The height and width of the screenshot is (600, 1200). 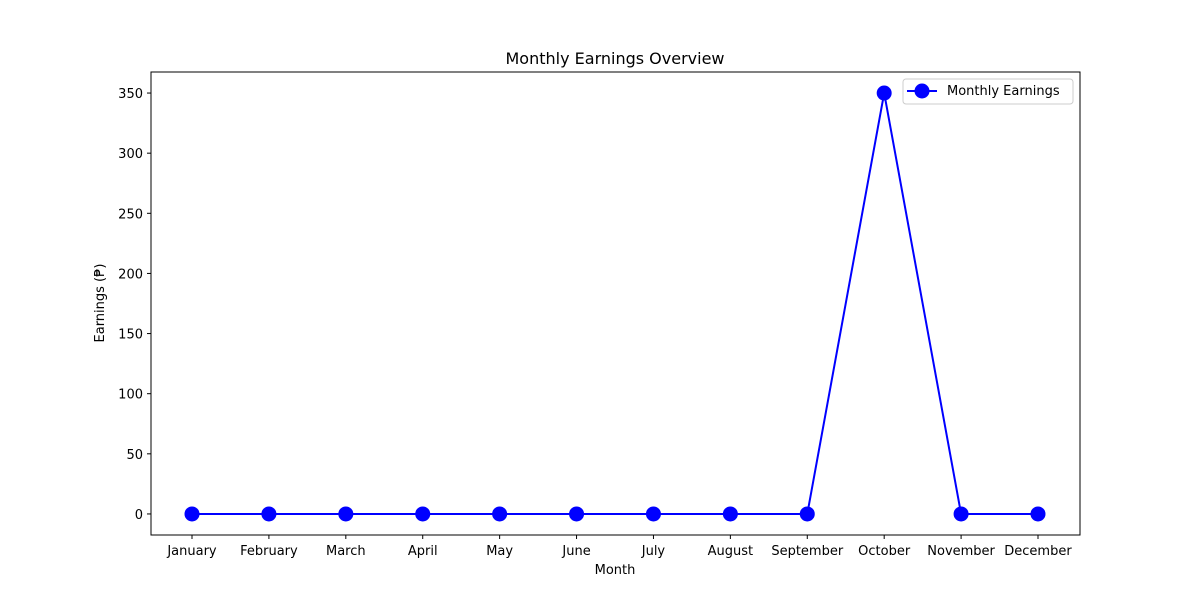 I want to click on y-tick-label: 150, so click(x=130, y=335).